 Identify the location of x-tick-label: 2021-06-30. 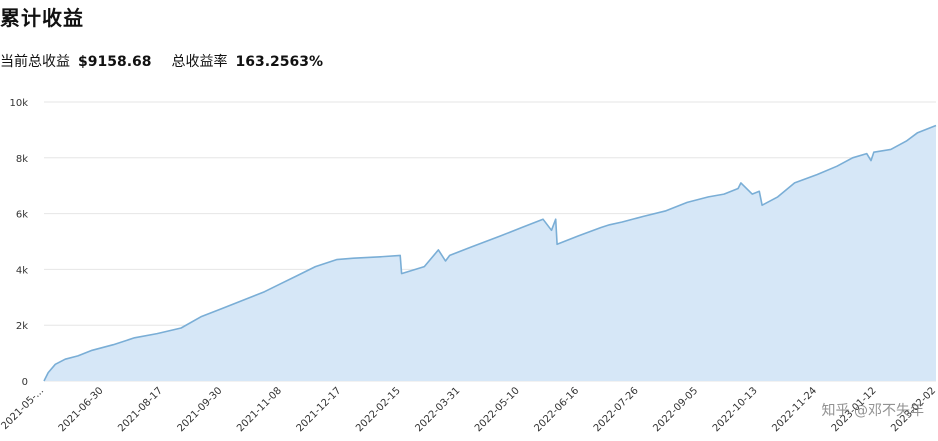
(81, 409).